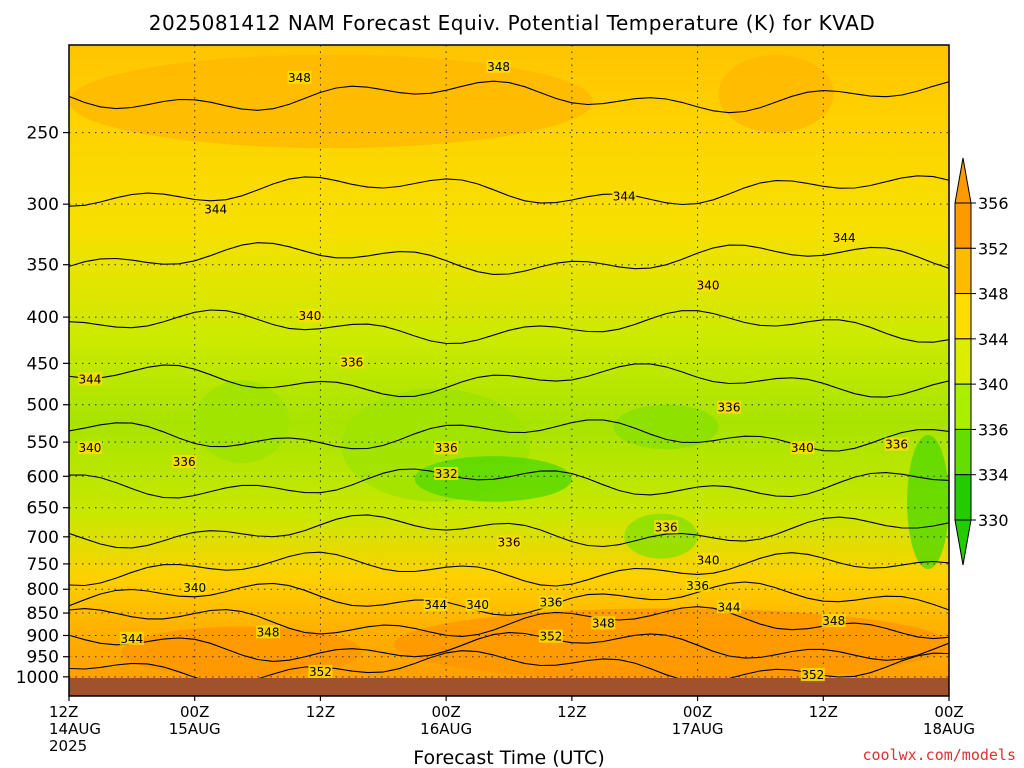 The height and width of the screenshot is (768, 1024). I want to click on contour-label: 332, so click(446, 474).